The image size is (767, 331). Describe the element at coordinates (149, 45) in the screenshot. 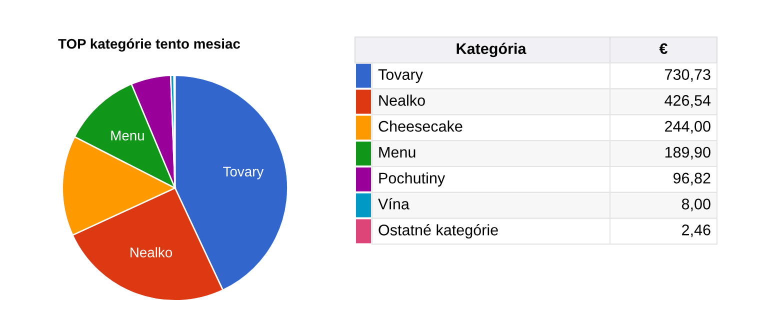

I see `chart-title: TOP kategórie tento mesiac` at that location.